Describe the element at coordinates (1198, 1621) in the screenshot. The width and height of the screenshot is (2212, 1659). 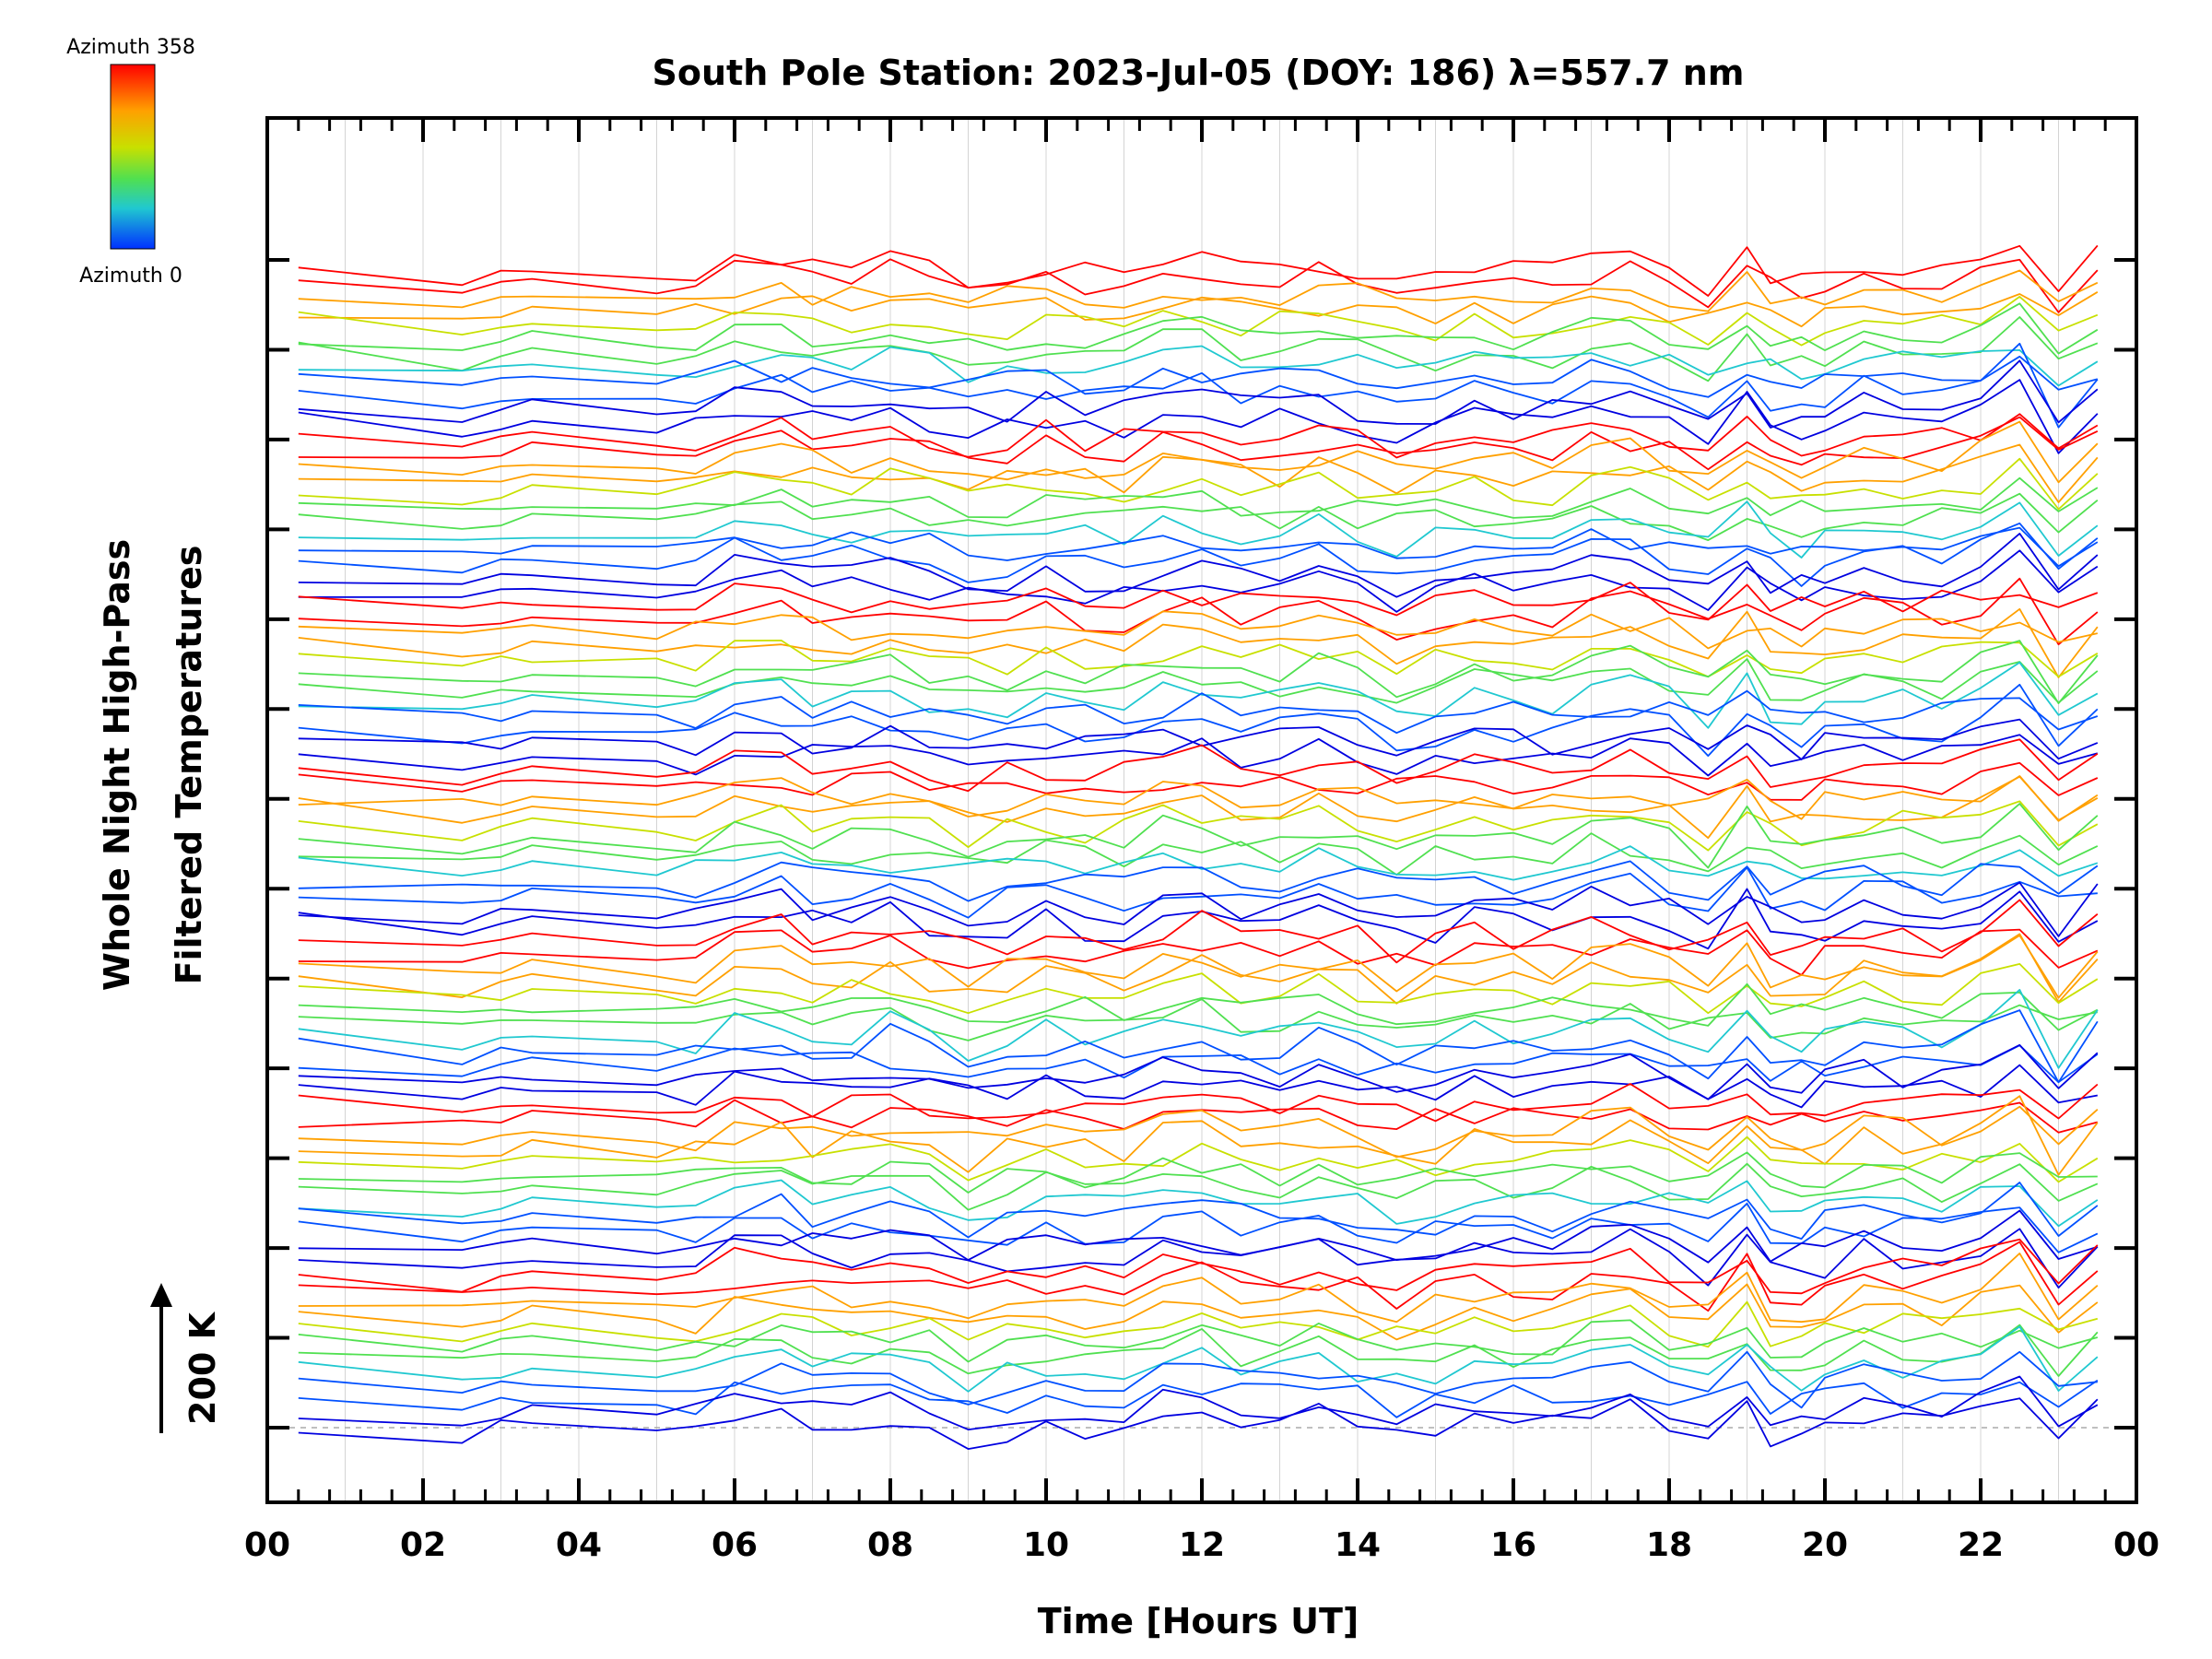
I see `x-axis-label: Time [Hours UT]` at that location.